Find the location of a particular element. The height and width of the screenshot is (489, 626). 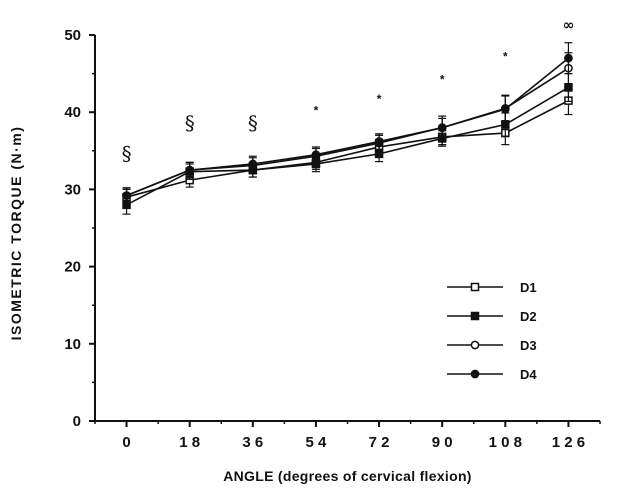

x-tick-label: 9 0 is located at coordinates (442, 442).